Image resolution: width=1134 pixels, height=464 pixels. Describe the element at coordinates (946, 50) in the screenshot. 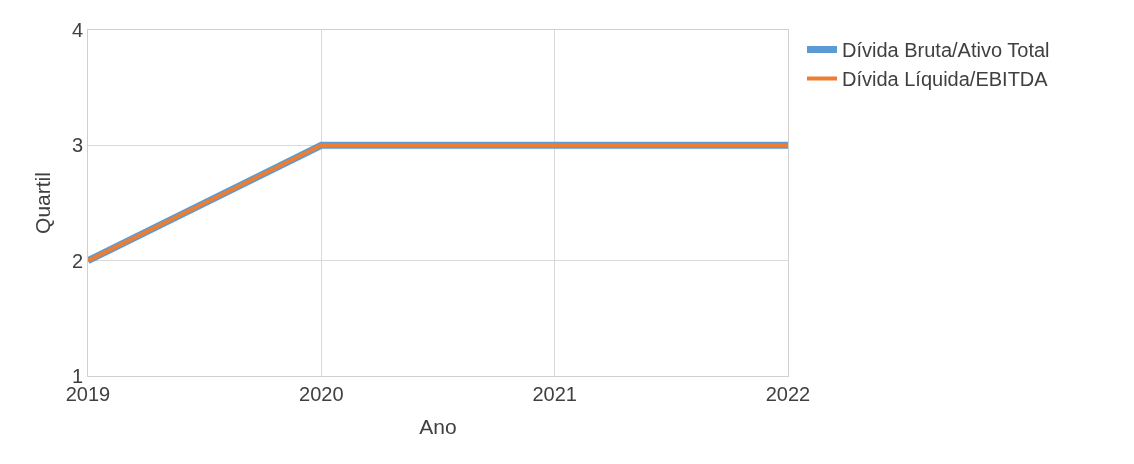

I see `legend-label: Dívida Bruta/Ativo Total` at that location.